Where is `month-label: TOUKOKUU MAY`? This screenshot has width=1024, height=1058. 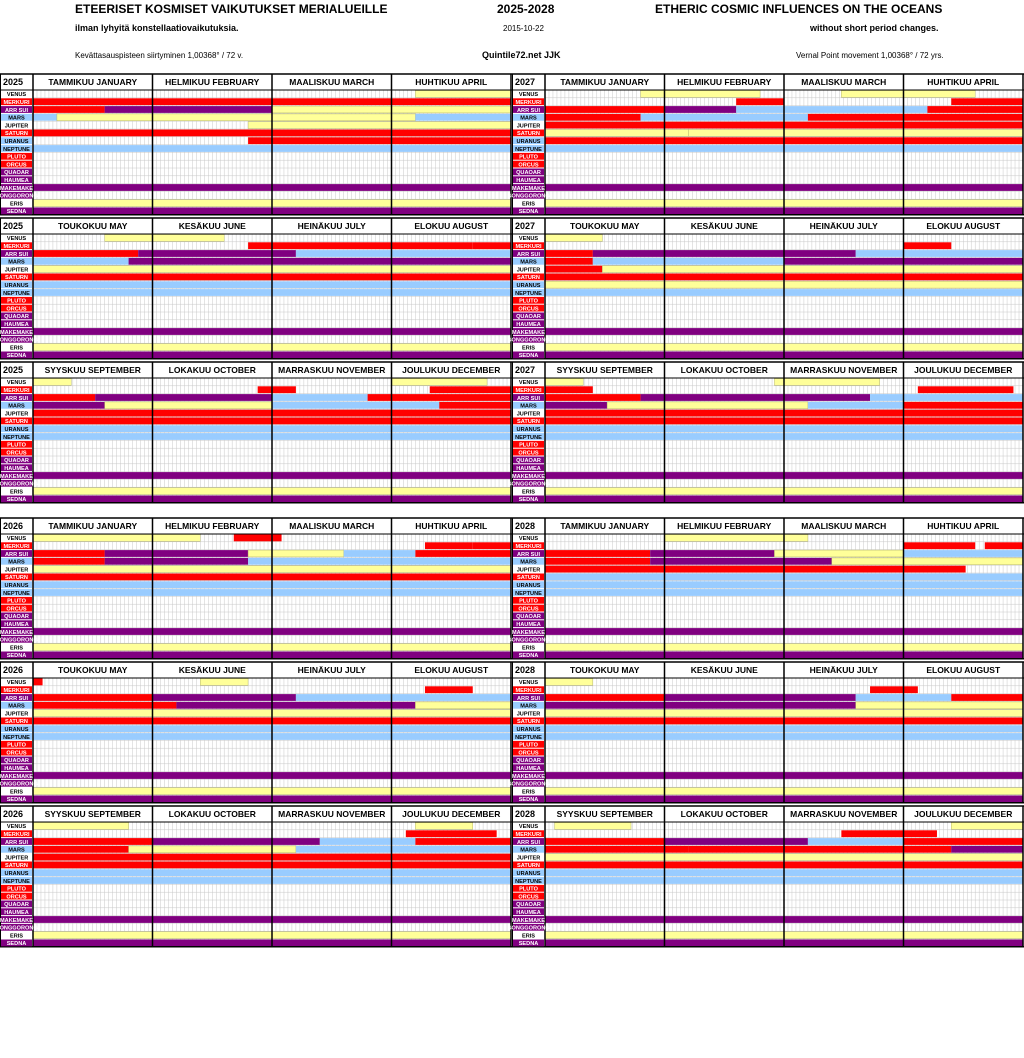
month-label: TOUKOKUU MAY is located at coordinates (605, 226).